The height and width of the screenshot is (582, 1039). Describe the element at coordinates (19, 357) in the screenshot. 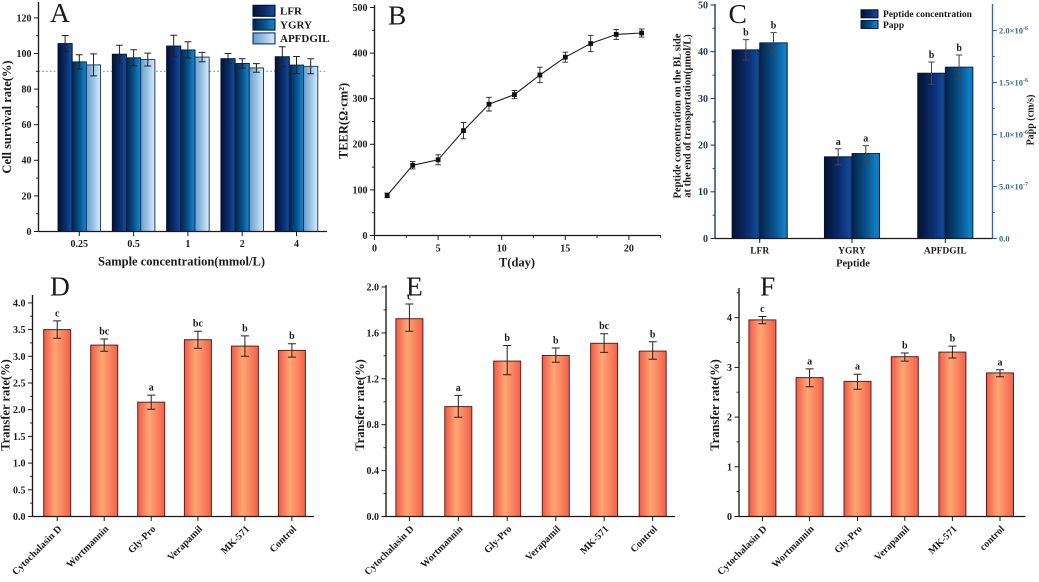

I see `svg-text: 3.0` at that location.